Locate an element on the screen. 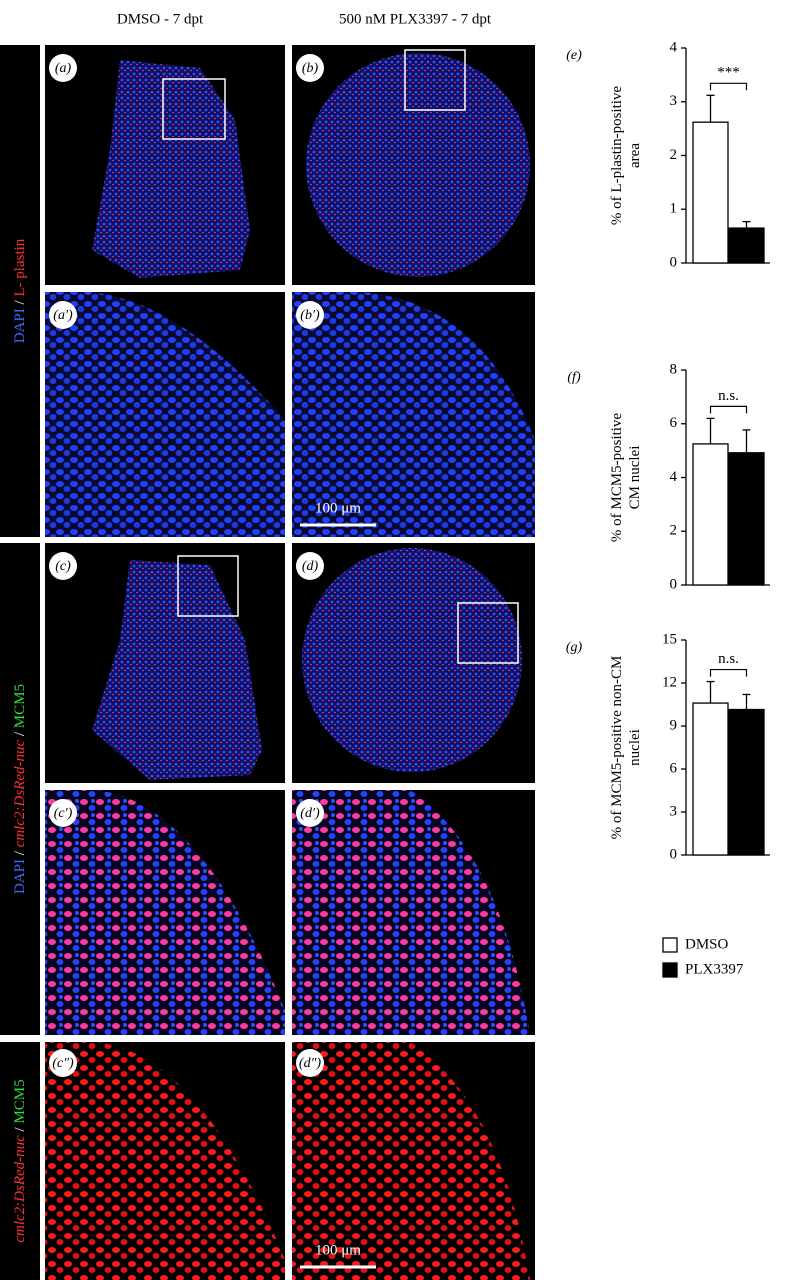  y-tick-label: 15 is located at coordinates (669, 639).